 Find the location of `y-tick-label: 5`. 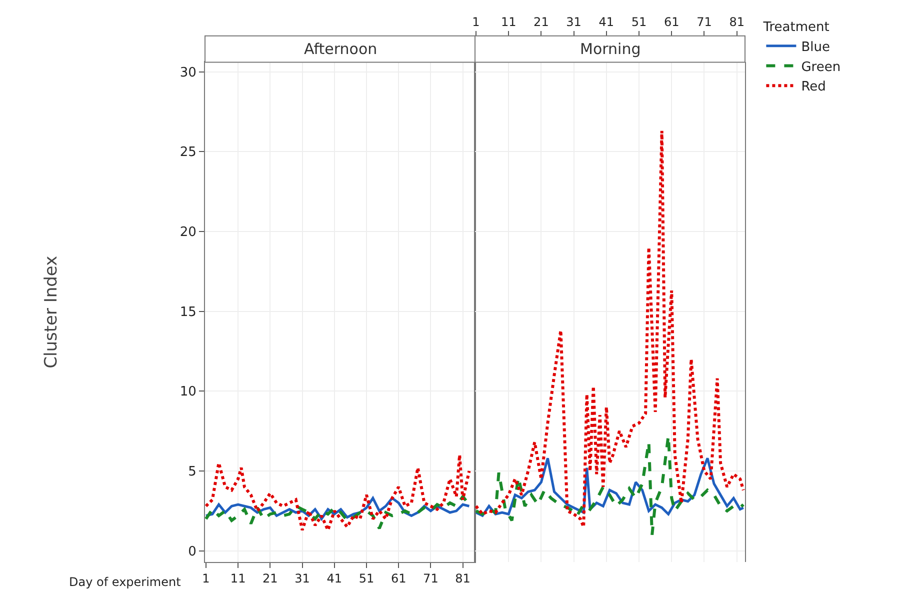

y-tick-label: 5 is located at coordinates (192, 472).